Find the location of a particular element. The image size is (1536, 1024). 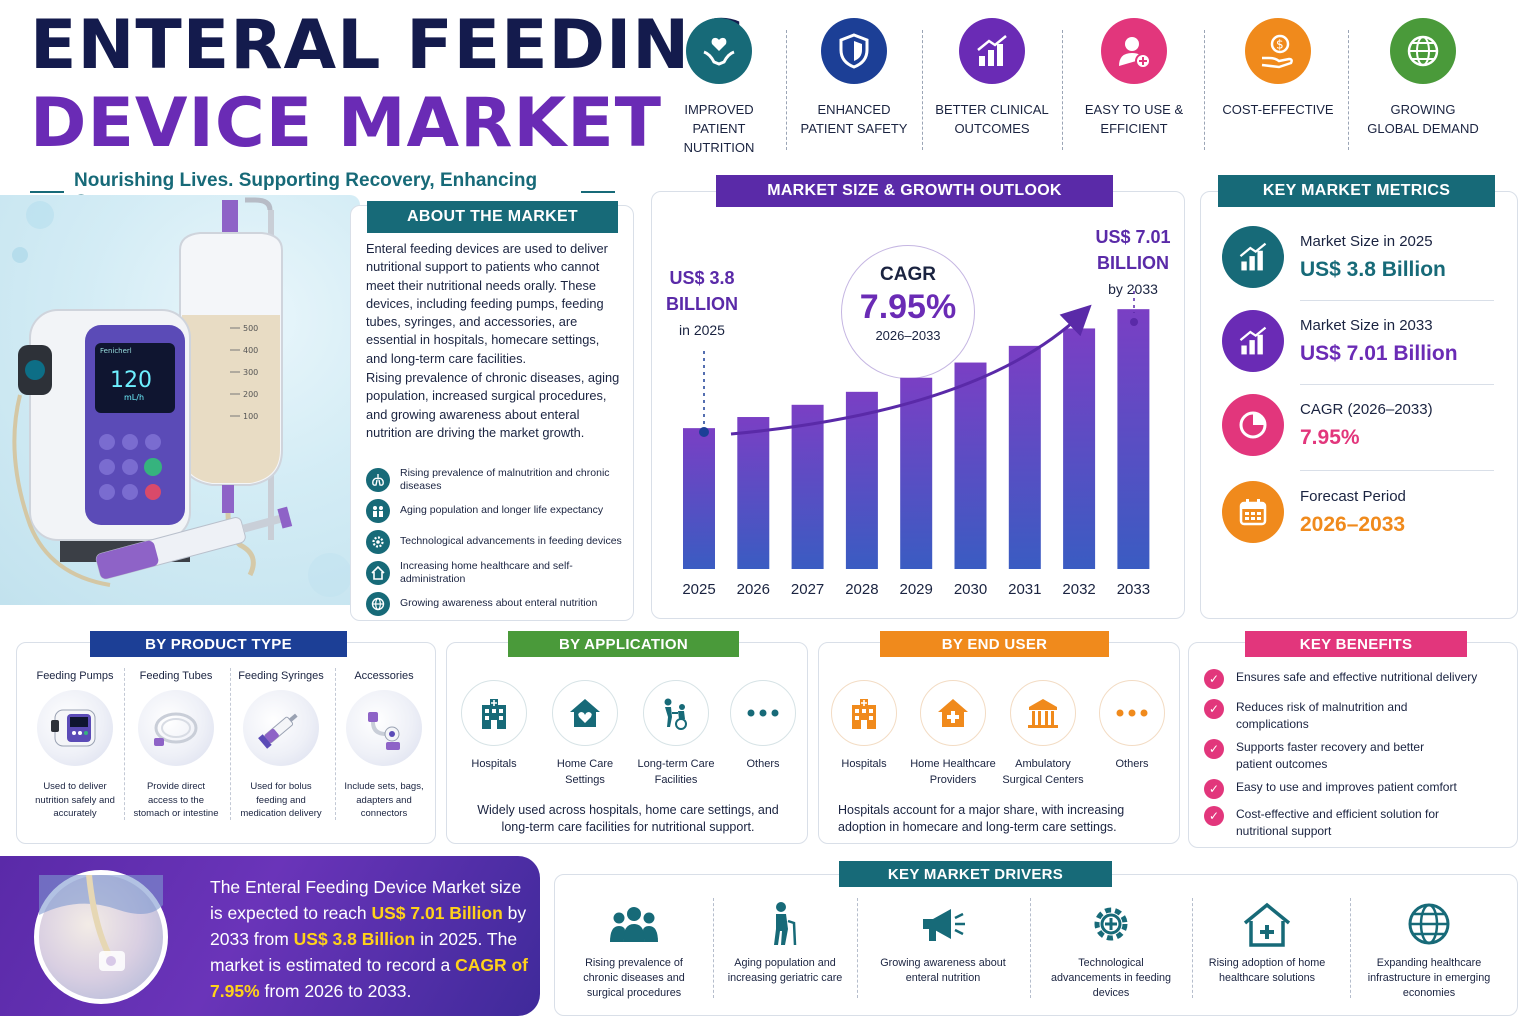

bar-2025 is located at coordinates (699, 498).